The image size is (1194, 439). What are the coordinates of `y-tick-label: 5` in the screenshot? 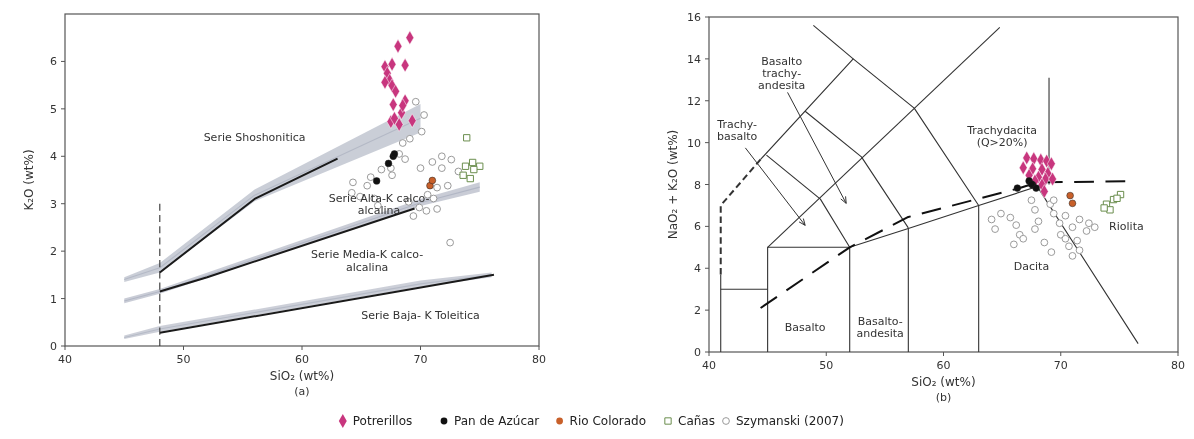 It's located at (53, 109).